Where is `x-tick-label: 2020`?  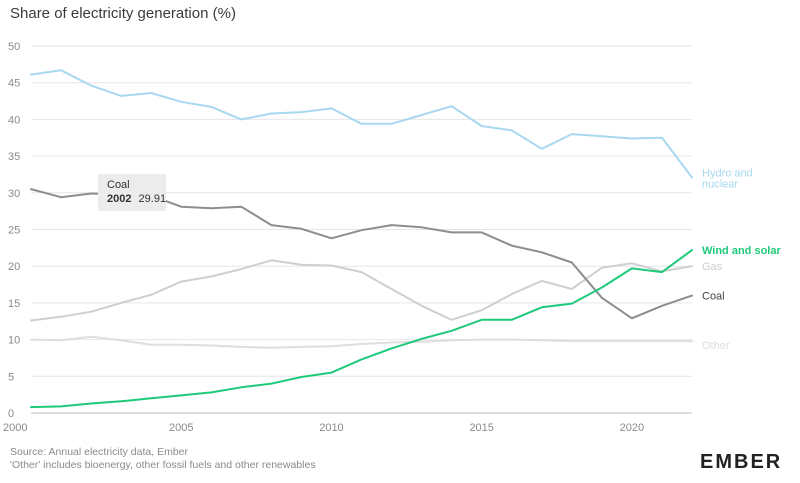
x-tick-label: 2020 is located at coordinates (632, 428).